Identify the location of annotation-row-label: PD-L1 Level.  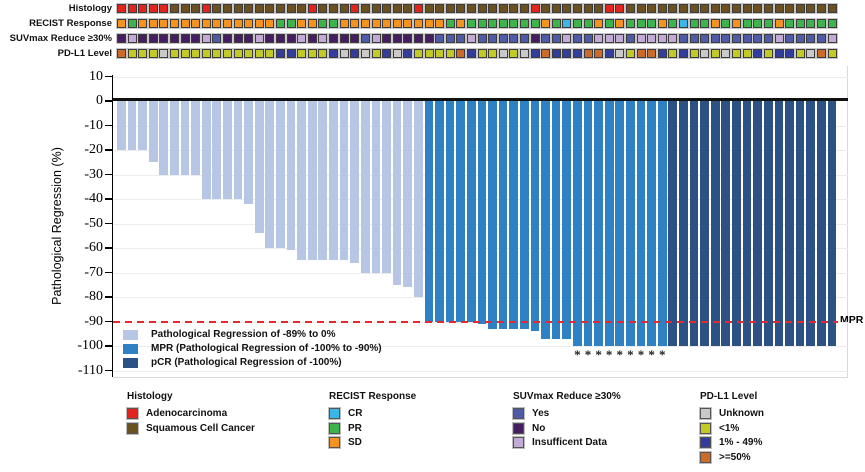
(84, 53).